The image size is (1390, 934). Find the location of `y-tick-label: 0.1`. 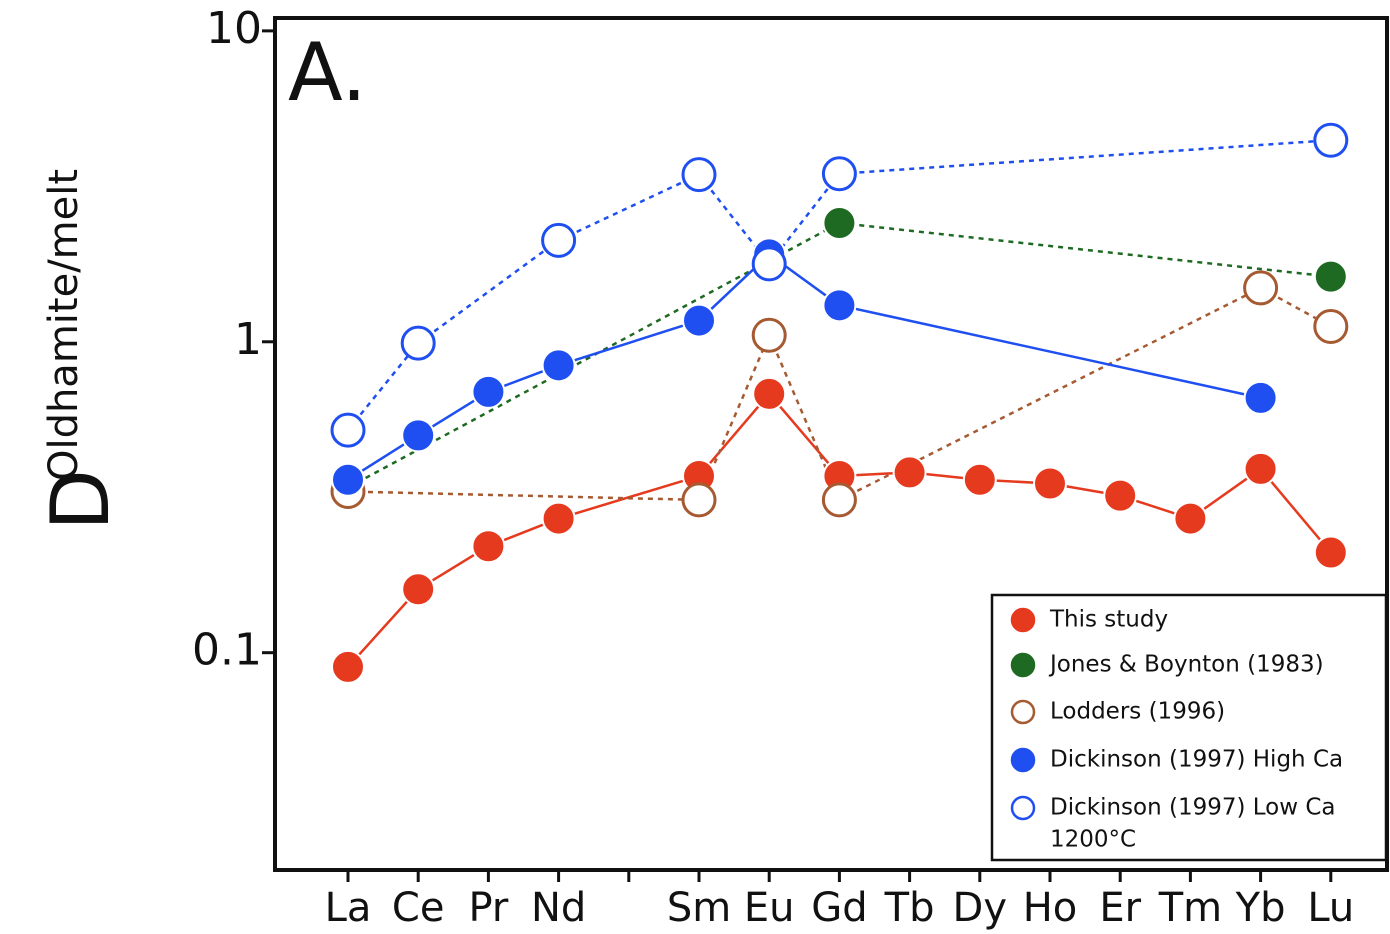

y-tick-label: 0.1 is located at coordinates (227, 650).